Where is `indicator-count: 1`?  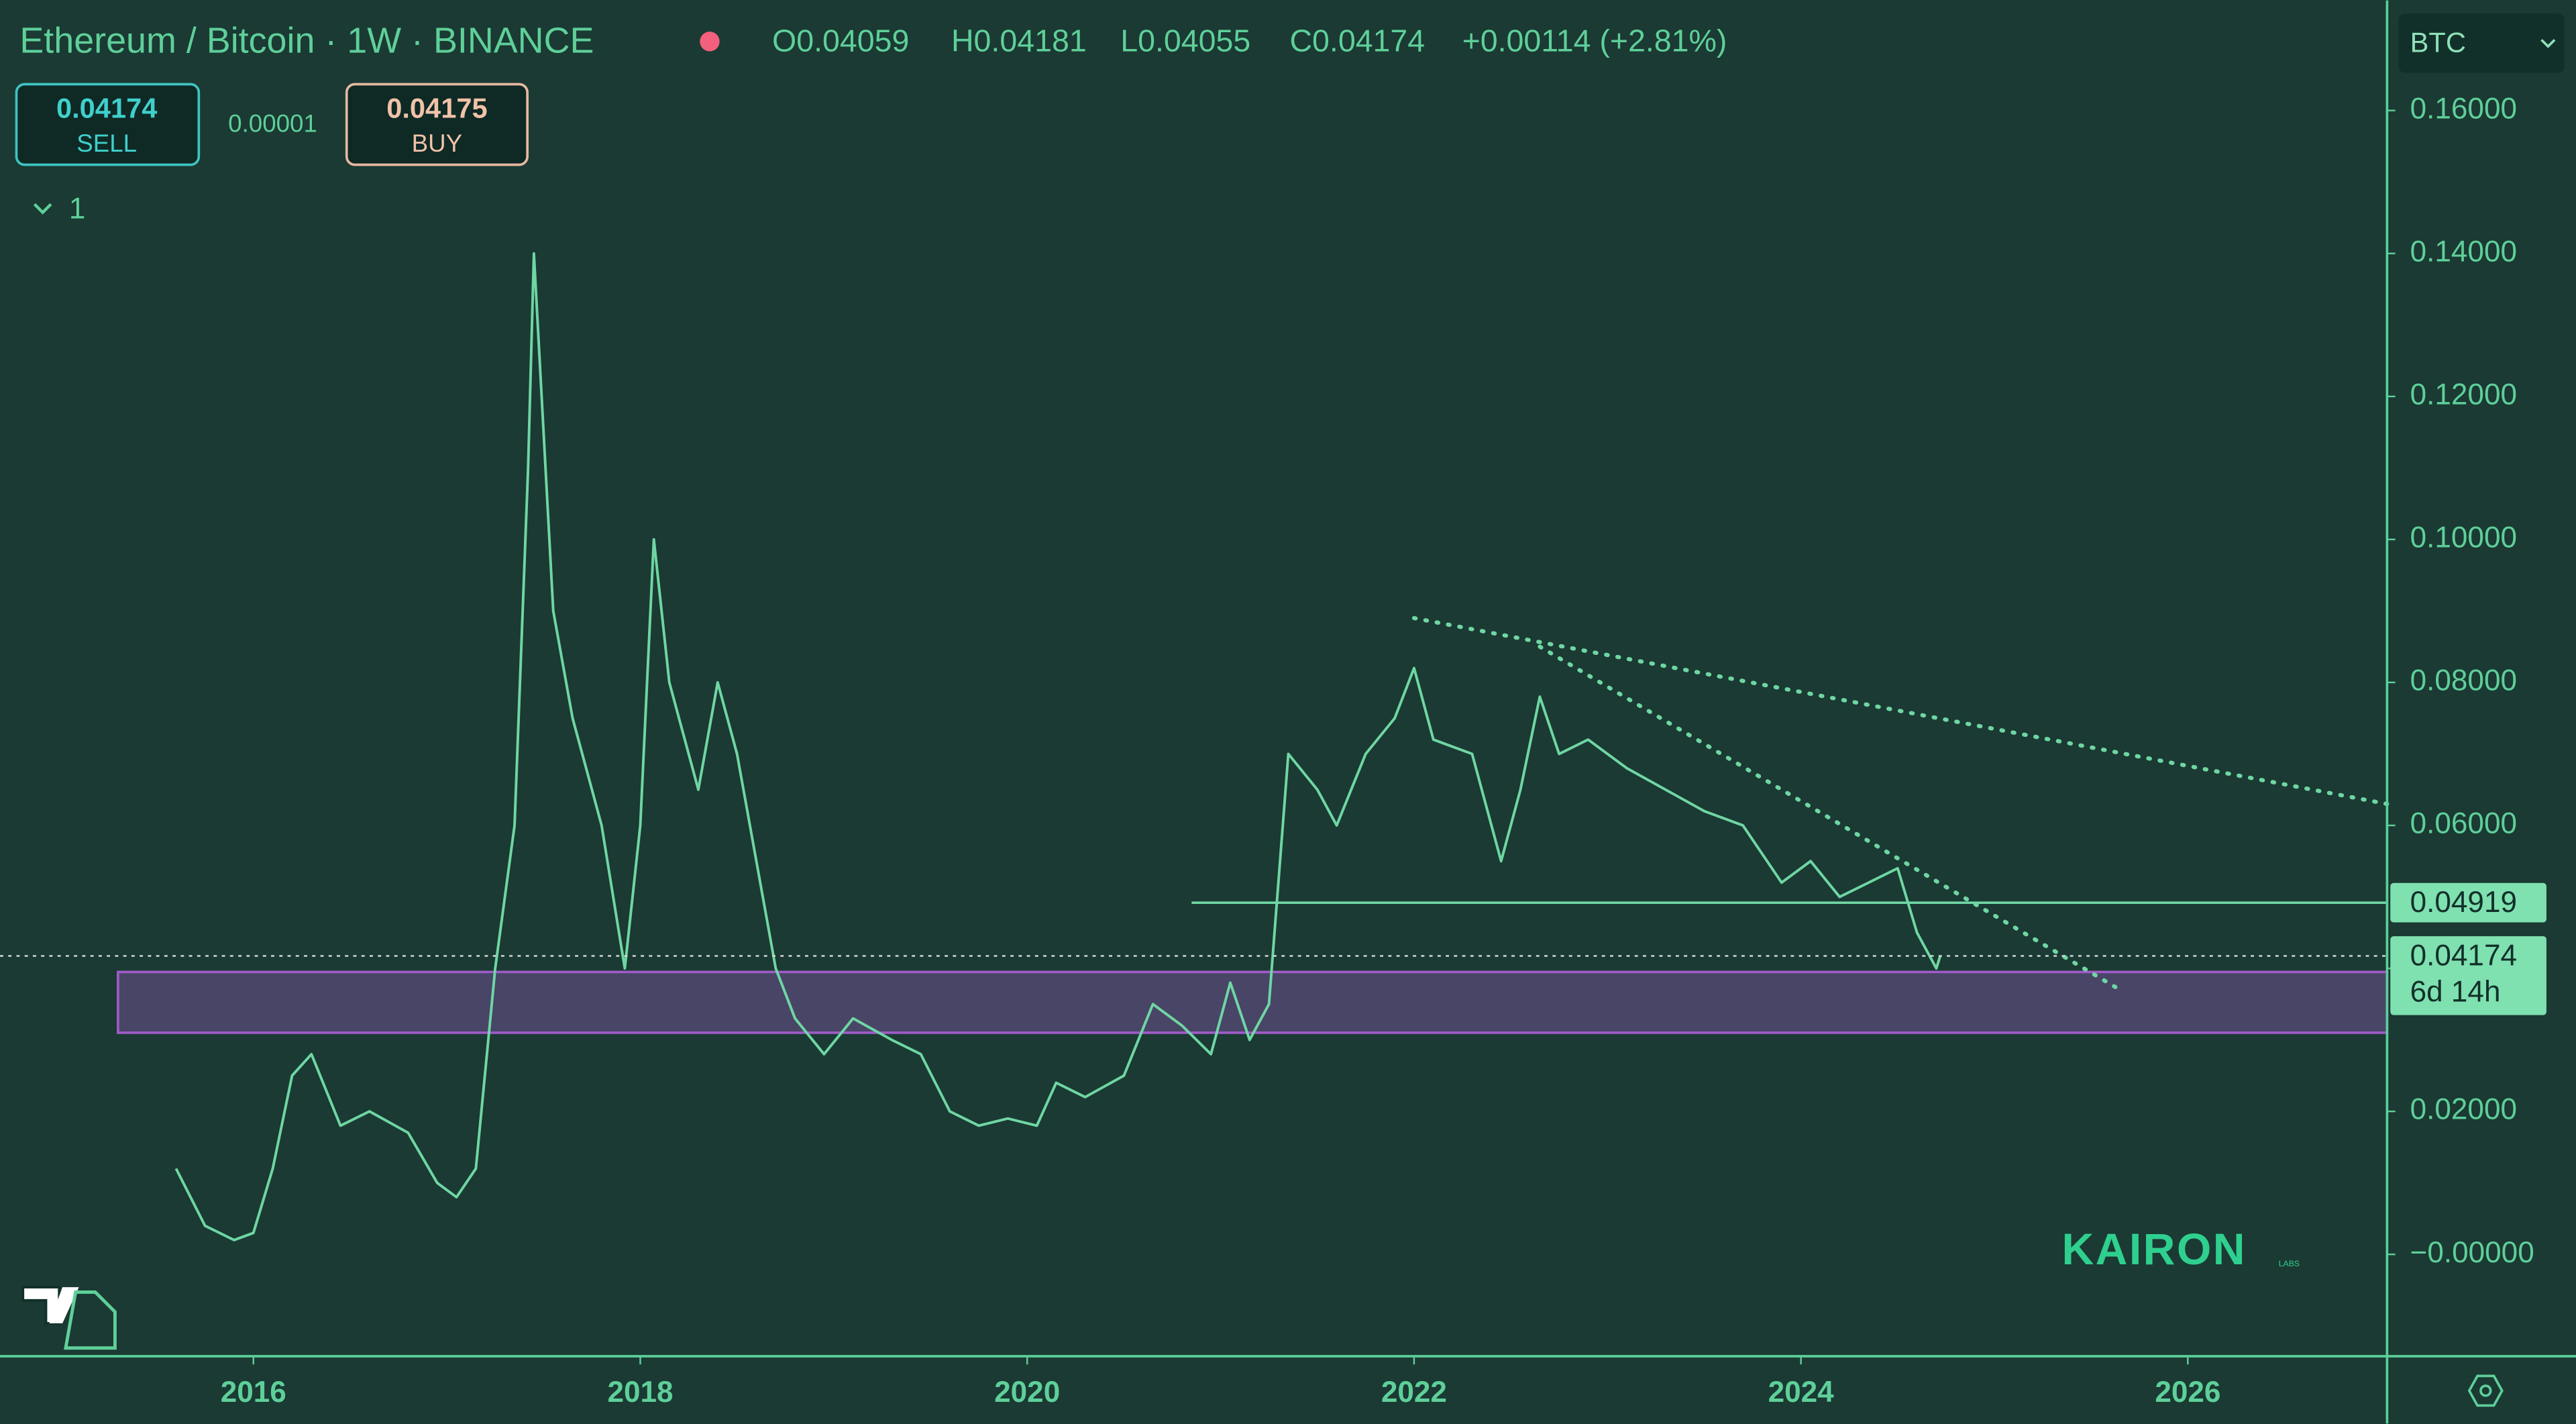
indicator-count: 1 is located at coordinates (77, 209).